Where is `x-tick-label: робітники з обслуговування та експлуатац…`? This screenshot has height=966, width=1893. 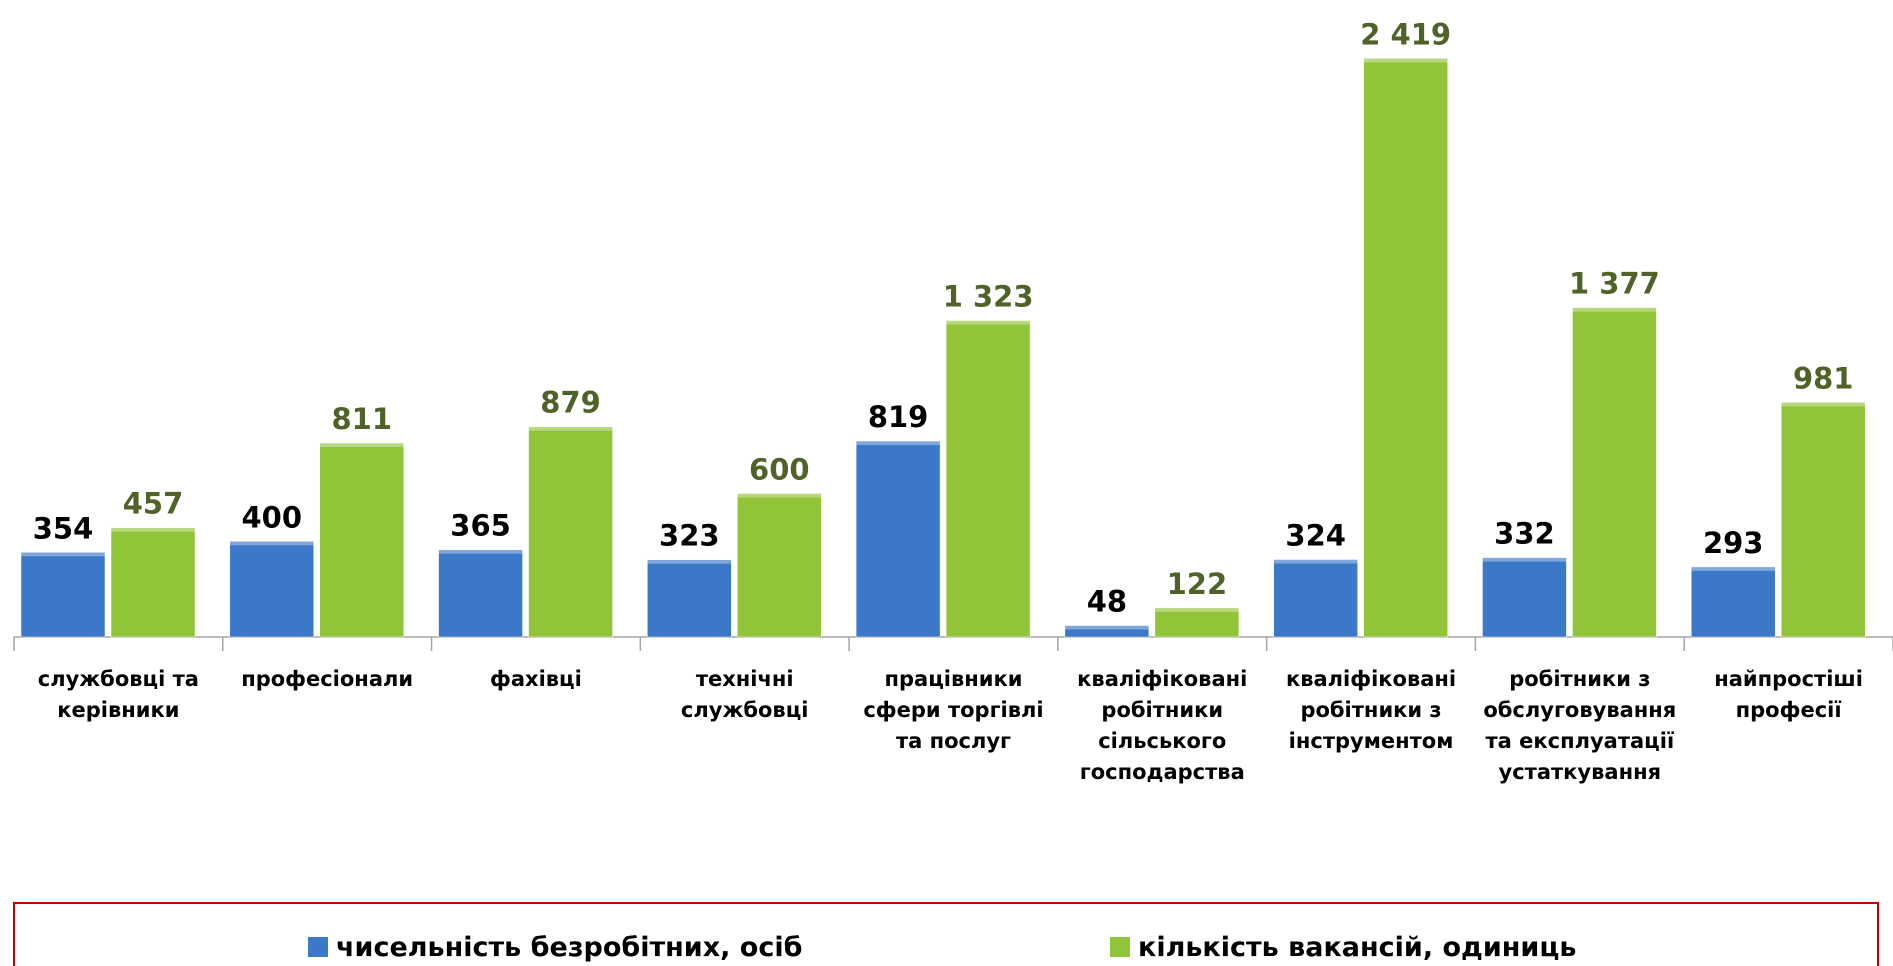 x-tick-label: робітники з обслуговування та експлуатац… is located at coordinates (1580, 725).